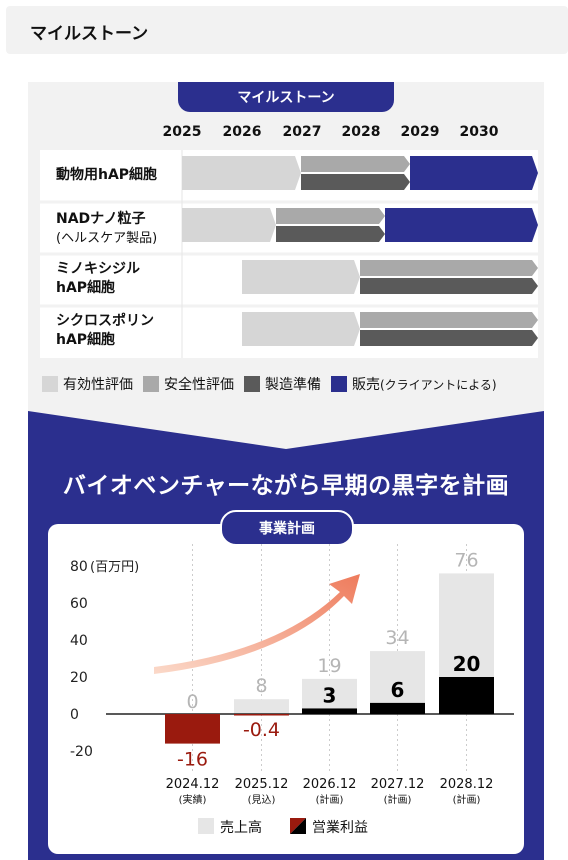 The height and width of the screenshot is (860, 568). I want to click on profit-value-label: -16, so click(192, 760).